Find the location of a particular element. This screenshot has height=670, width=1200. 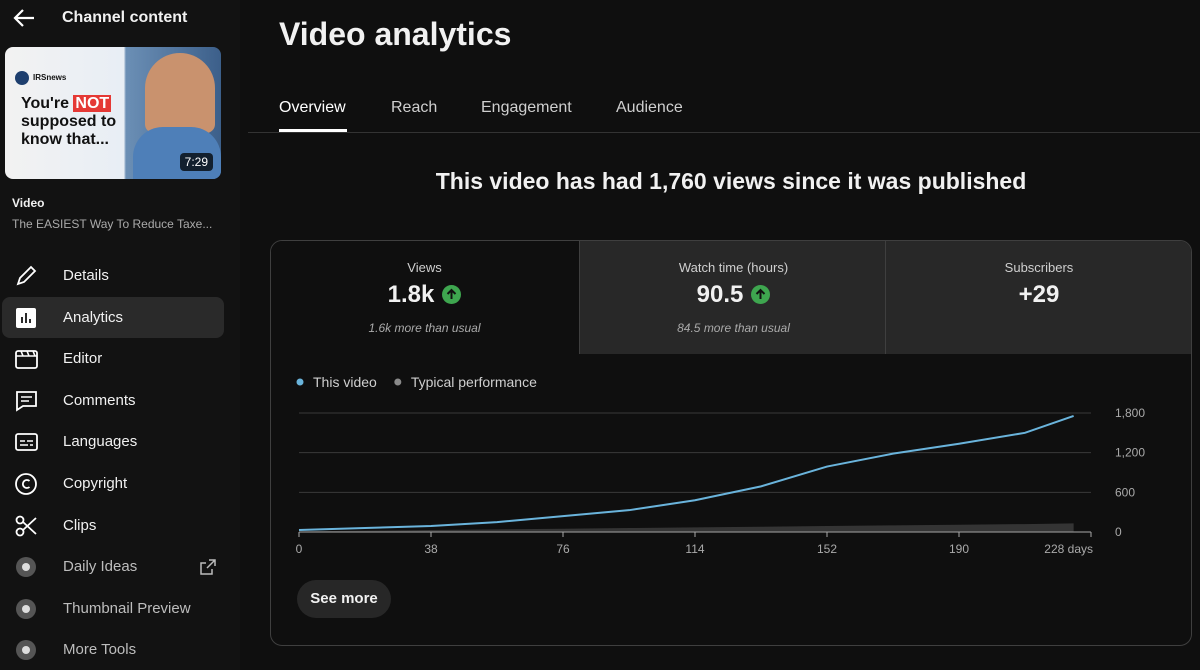

nav-item: Copyright is located at coordinates (113, 483).